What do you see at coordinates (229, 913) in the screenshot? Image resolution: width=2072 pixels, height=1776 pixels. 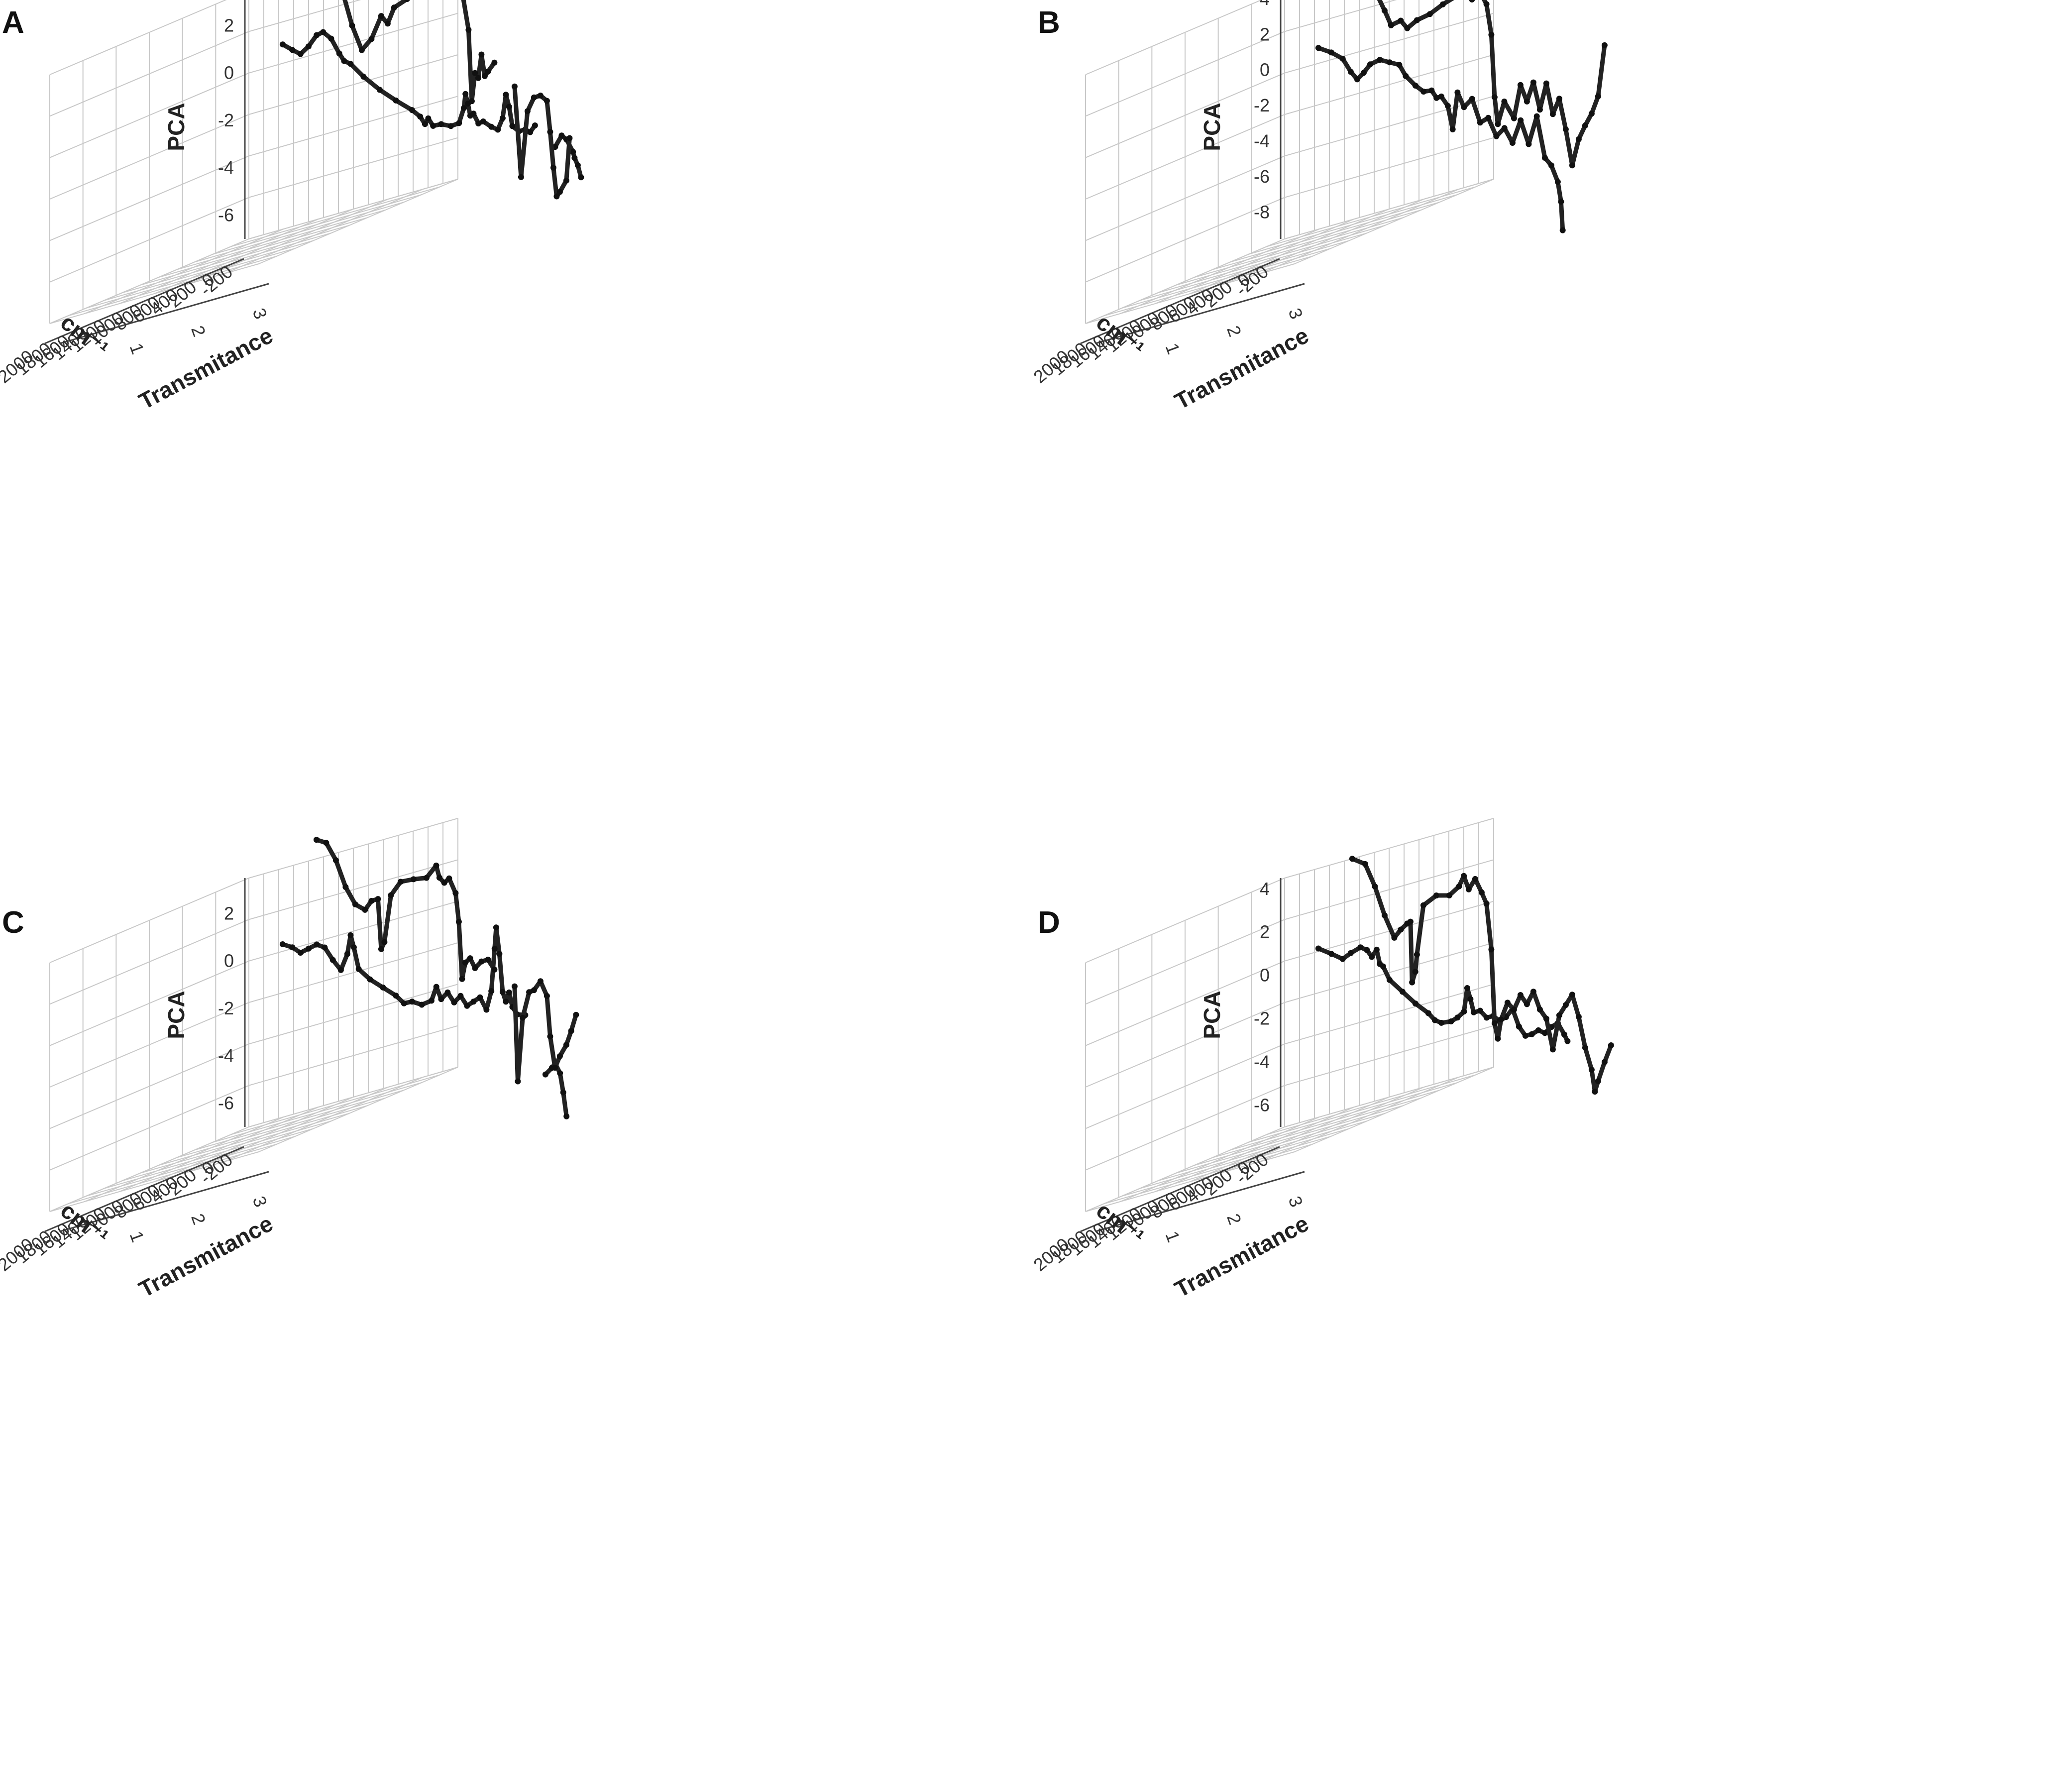 I see `y-tick-label: 2` at bounding box center [229, 913].